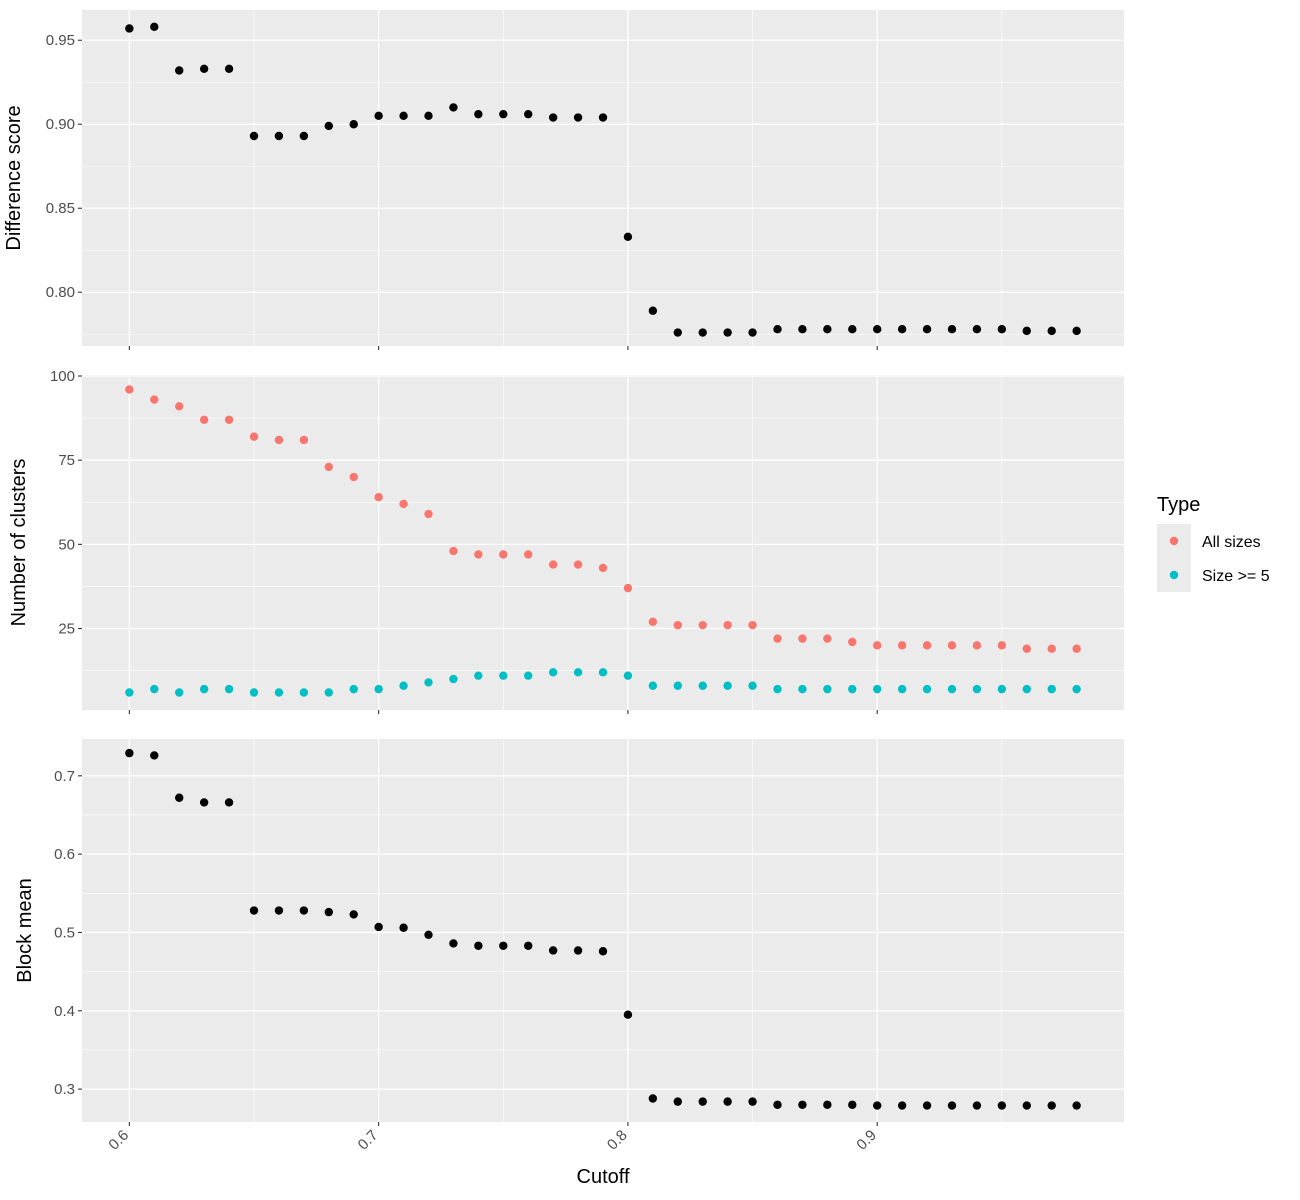  What do you see at coordinates (118, 1140) in the screenshot?
I see `x-tick-label: 0.6` at bounding box center [118, 1140].